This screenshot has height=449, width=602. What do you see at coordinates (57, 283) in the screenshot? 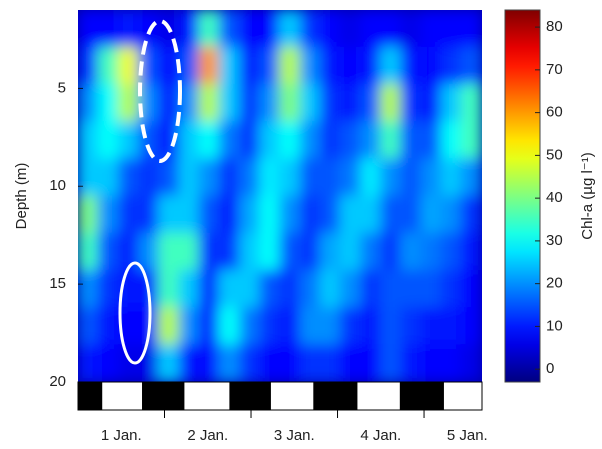
I see `y-tick-label: 15` at bounding box center [57, 283].